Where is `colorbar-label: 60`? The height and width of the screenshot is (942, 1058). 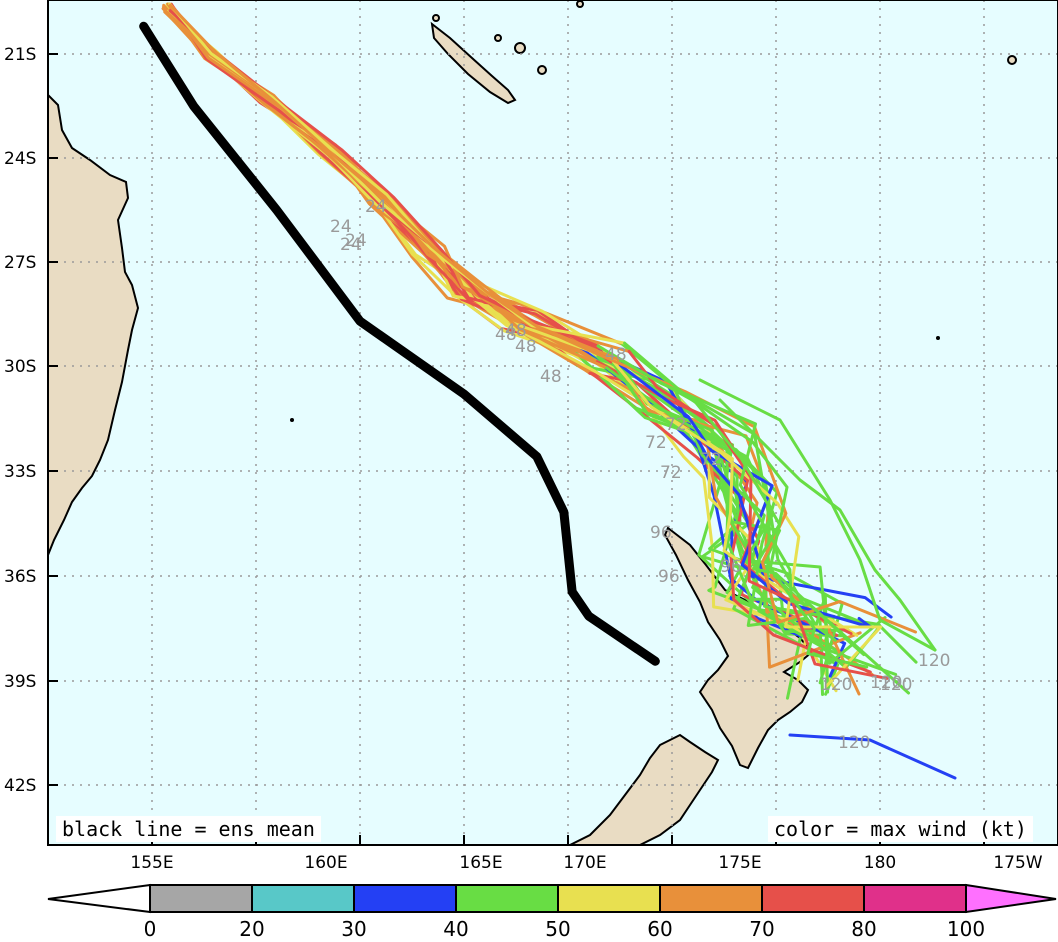 colorbar-label: 60 is located at coordinates (659, 929).